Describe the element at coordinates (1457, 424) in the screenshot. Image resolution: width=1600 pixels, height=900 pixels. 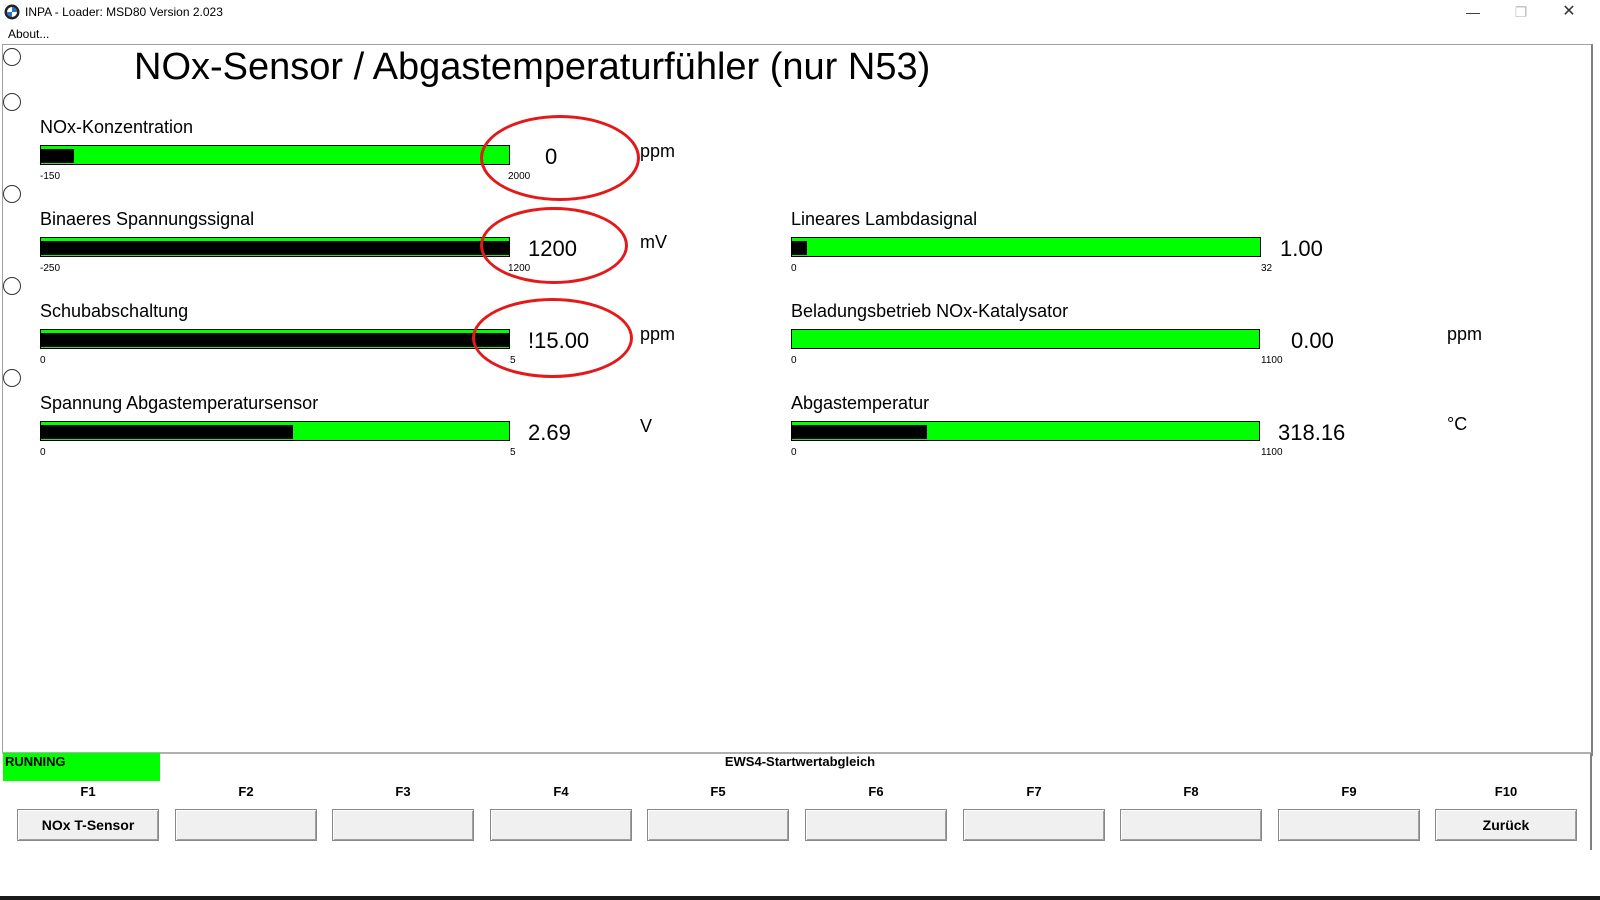
I see `gauge-unit: °C` at that location.